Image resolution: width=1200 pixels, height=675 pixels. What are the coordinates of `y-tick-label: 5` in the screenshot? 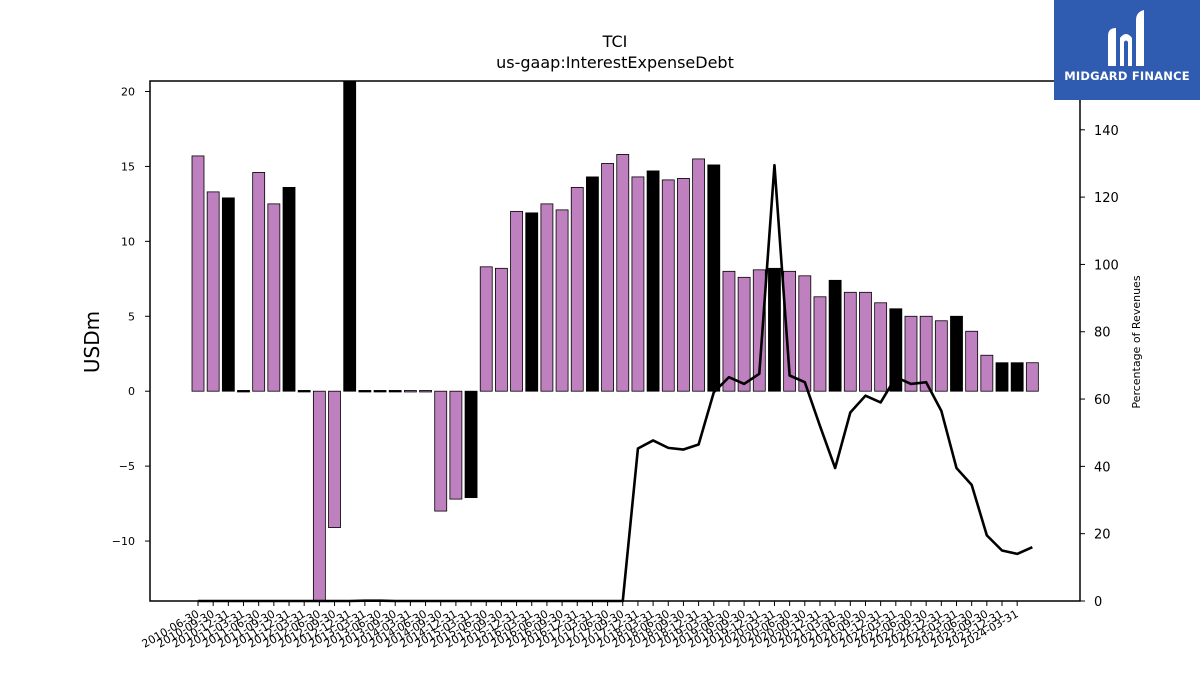 It's located at (131, 316).